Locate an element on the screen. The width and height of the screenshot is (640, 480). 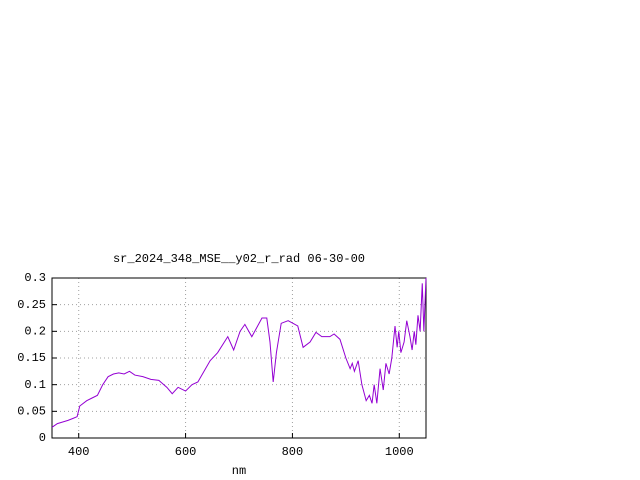
y-tick-label: 0.1 is located at coordinates (35, 385).